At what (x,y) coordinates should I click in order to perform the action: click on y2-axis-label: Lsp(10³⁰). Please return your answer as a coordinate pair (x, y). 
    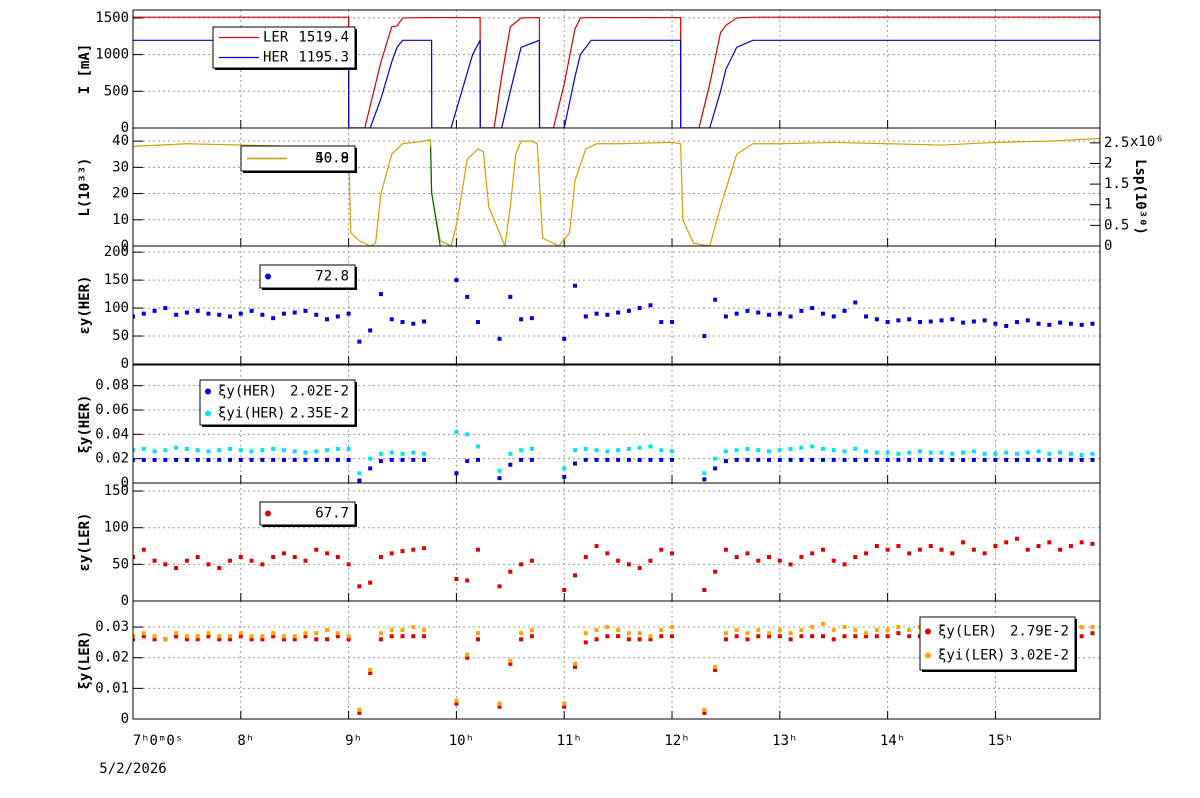
    Looking at the image, I should click on (1140, 197).